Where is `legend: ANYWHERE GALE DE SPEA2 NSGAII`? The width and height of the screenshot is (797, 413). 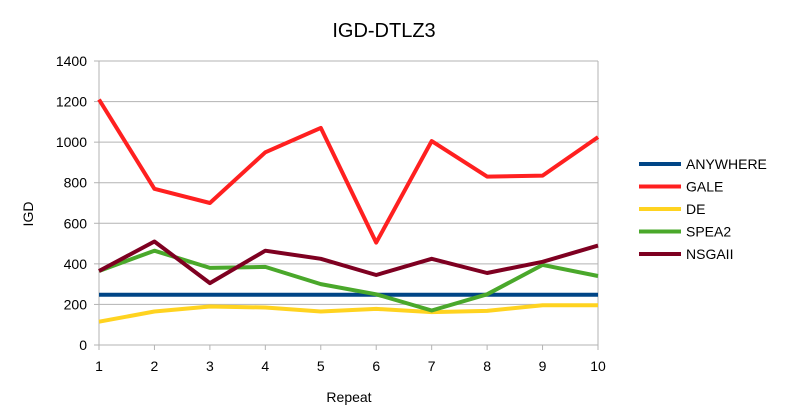 legend: ANYWHERE GALE DE SPEA2 NSGAII is located at coordinates (703, 209).